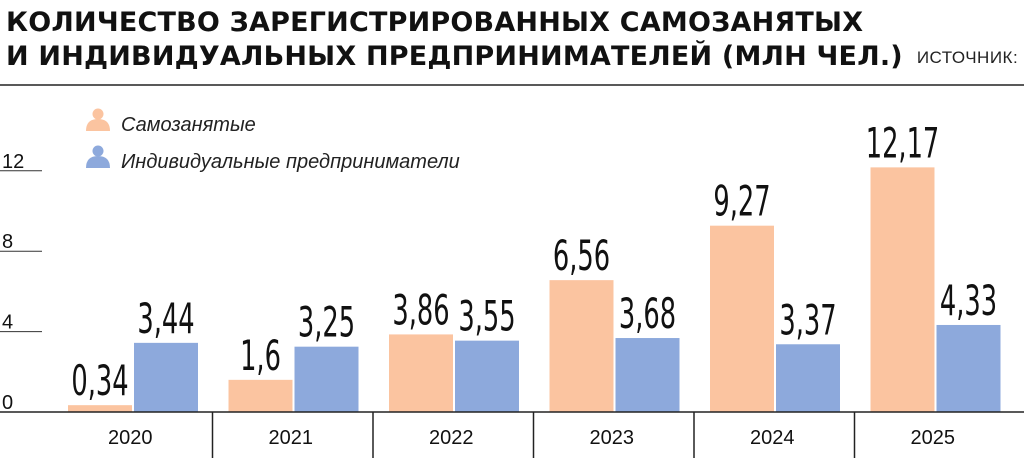 Image resolution: width=1024 pixels, height=462 pixels. I want to click on x-tick-label: 2024, so click(772, 438).